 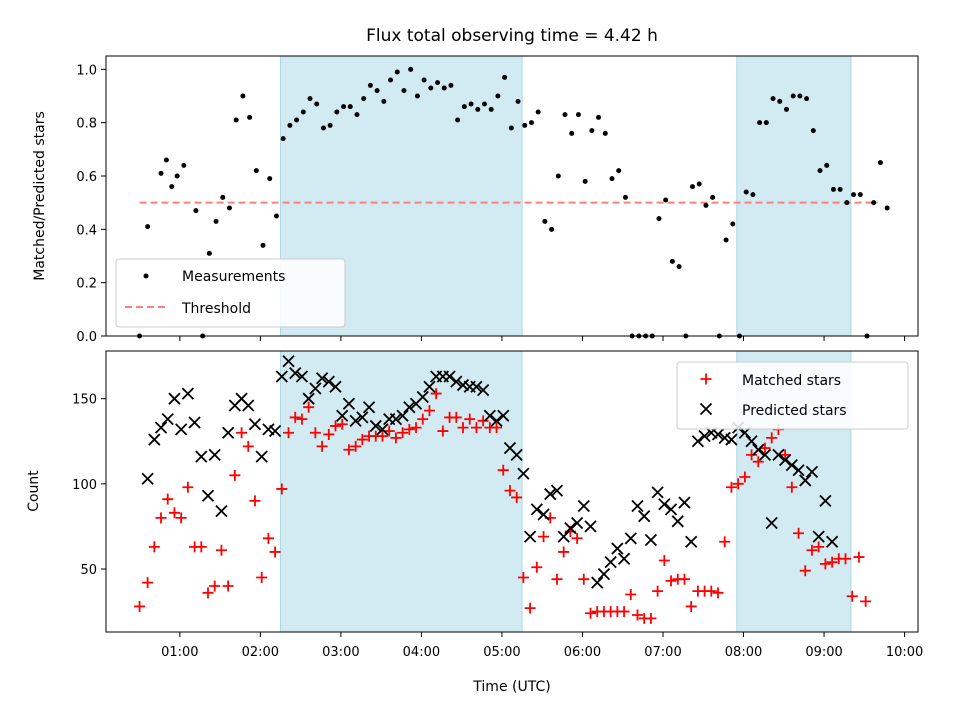 What do you see at coordinates (88, 570) in the screenshot?
I see `y-tick-label-bottom: 50` at bounding box center [88, 570].